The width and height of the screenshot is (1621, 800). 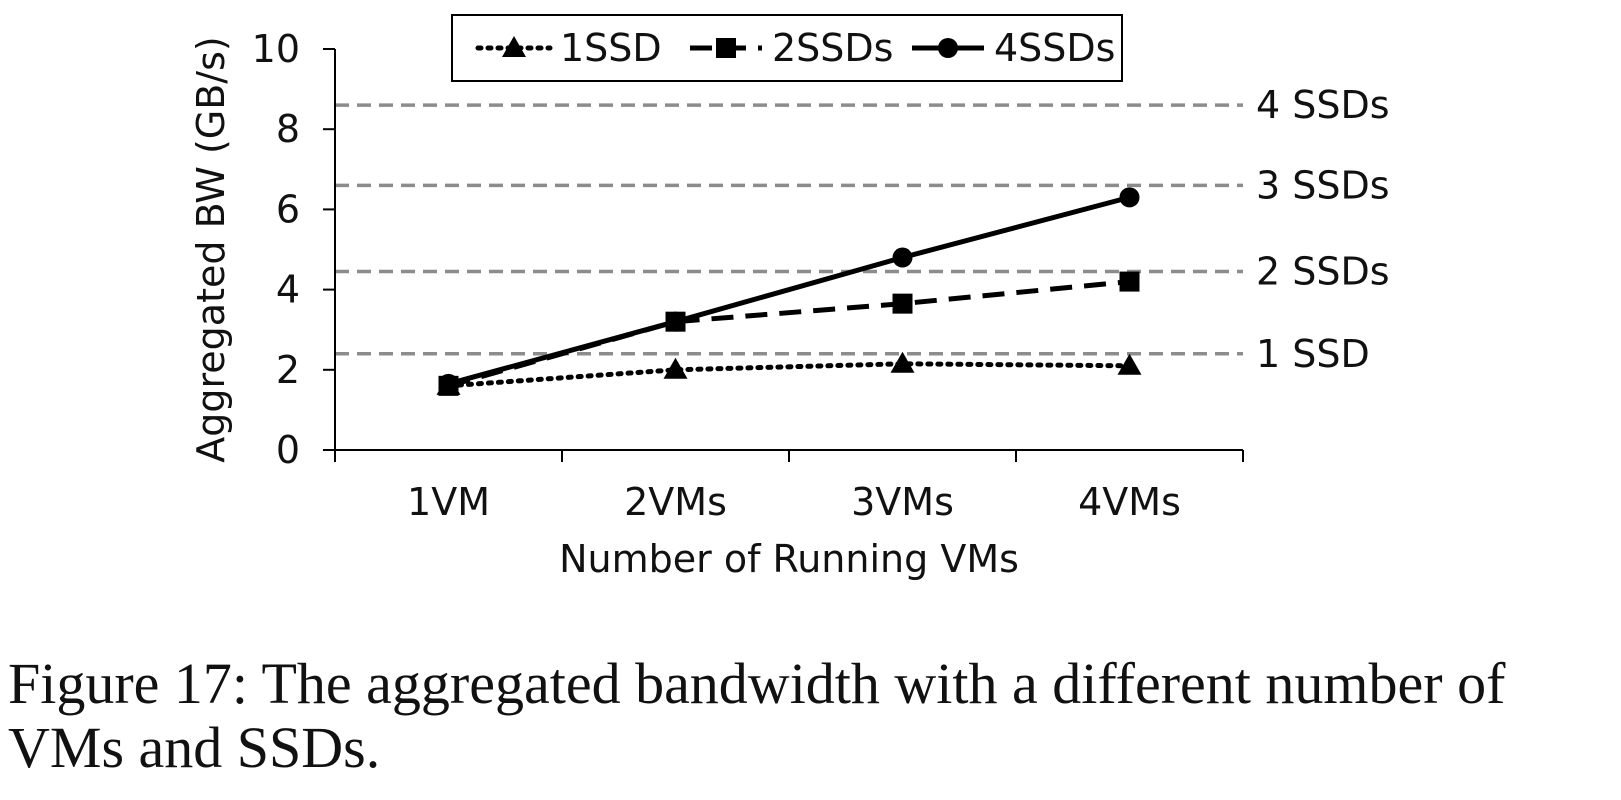 I want to click on y-tick-label: 2, so click(x=288, y=370).